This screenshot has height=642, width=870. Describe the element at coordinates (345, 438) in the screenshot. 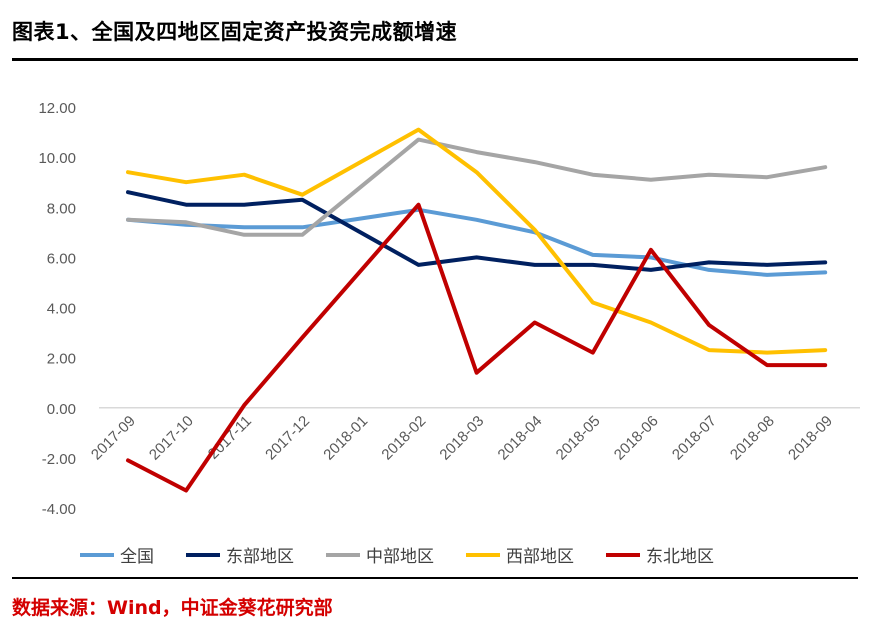

I see `x-tick-label: 2018-01` at that location.